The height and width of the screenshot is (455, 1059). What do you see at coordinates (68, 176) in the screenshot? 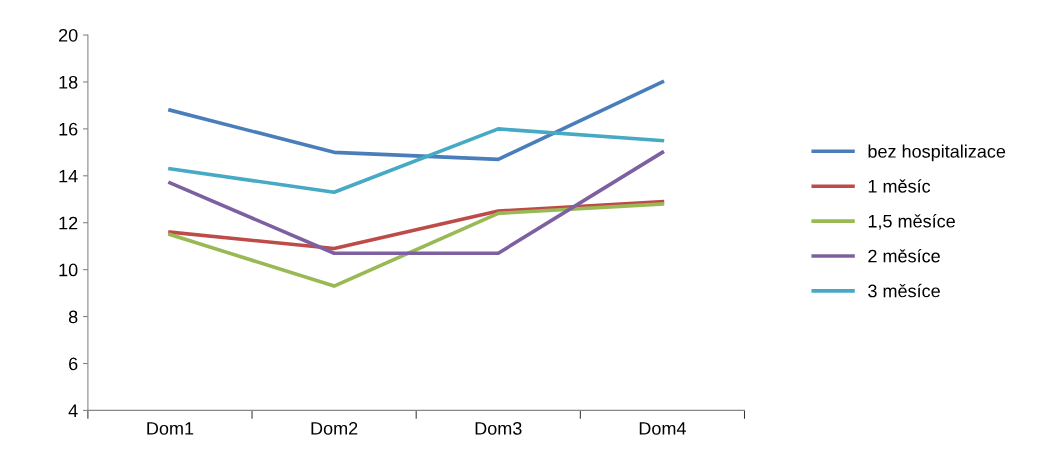
I see `y-tick-label: 14` at bounding box center [68, 176].